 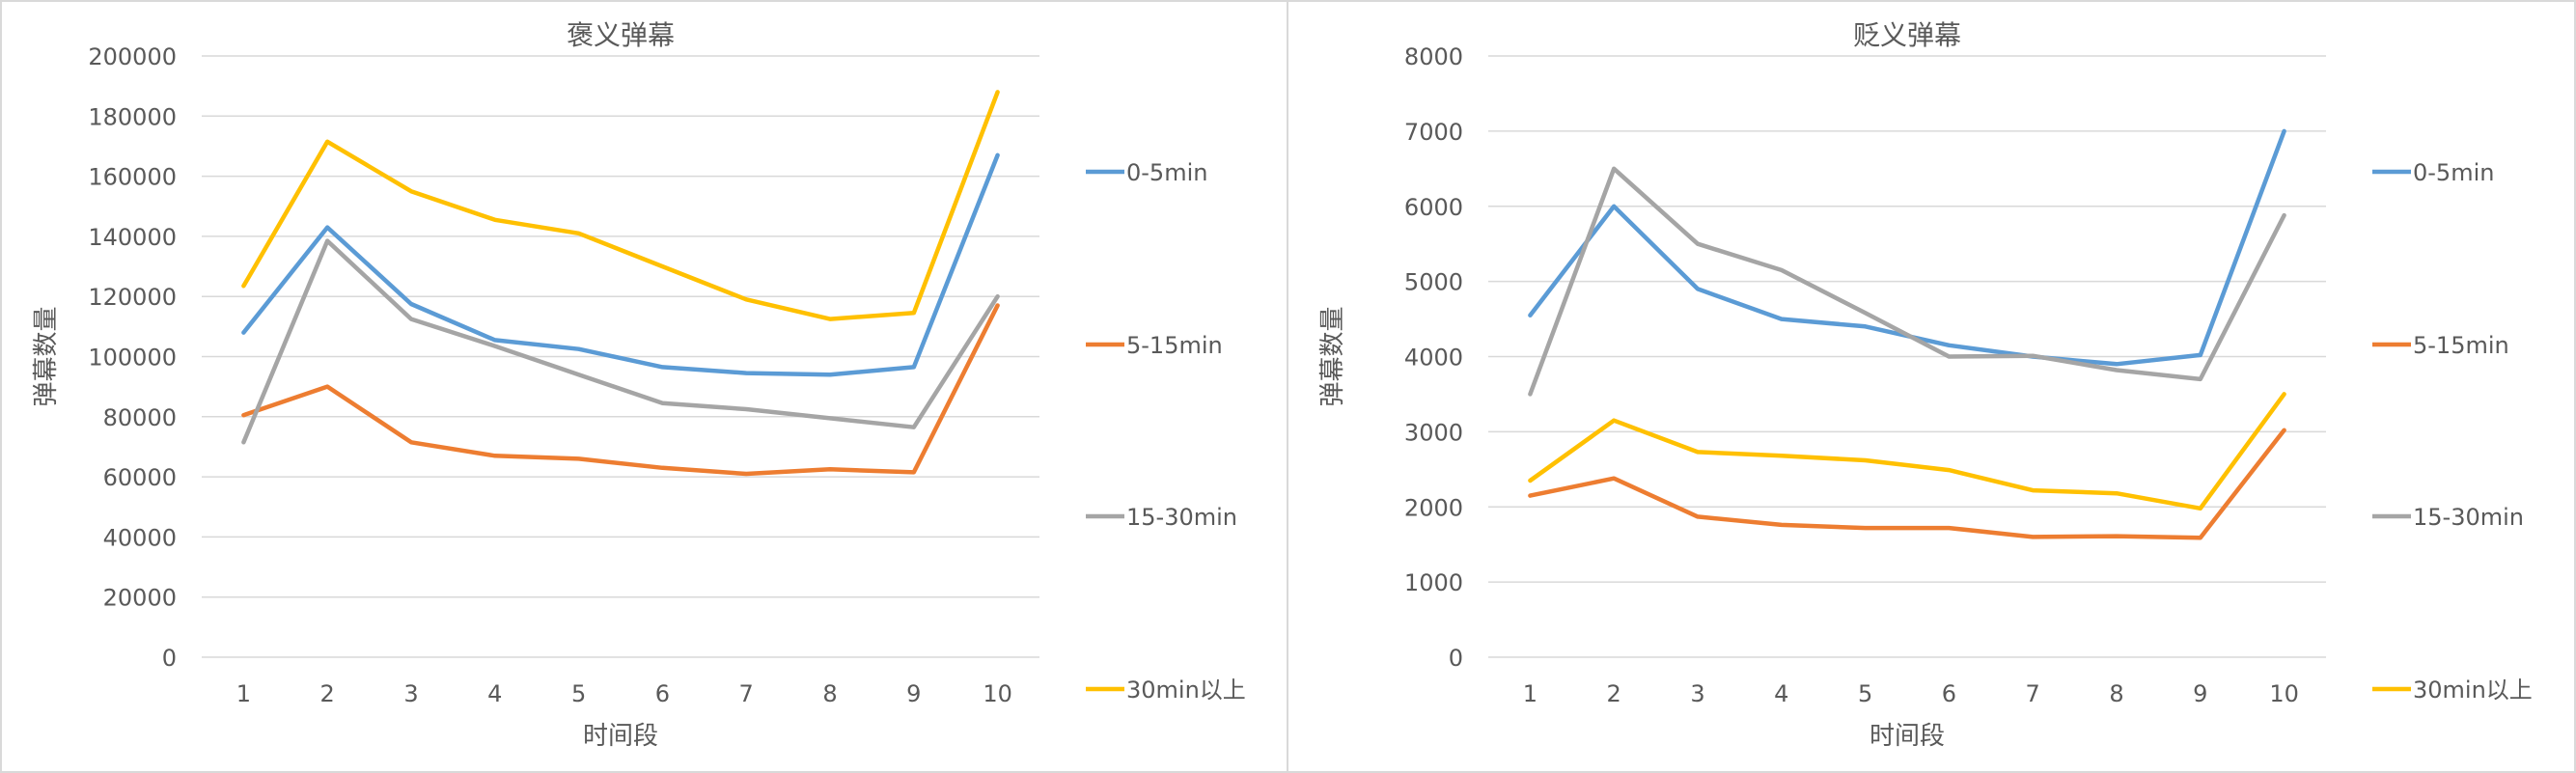 I want to click on y-tick-label: 200000, so click(x=132, y=57).